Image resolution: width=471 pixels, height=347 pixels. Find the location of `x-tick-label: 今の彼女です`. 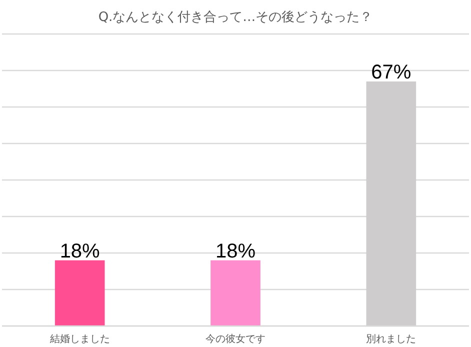

x-tick-label: 今の彼女です is located at coordinates (236, 339).